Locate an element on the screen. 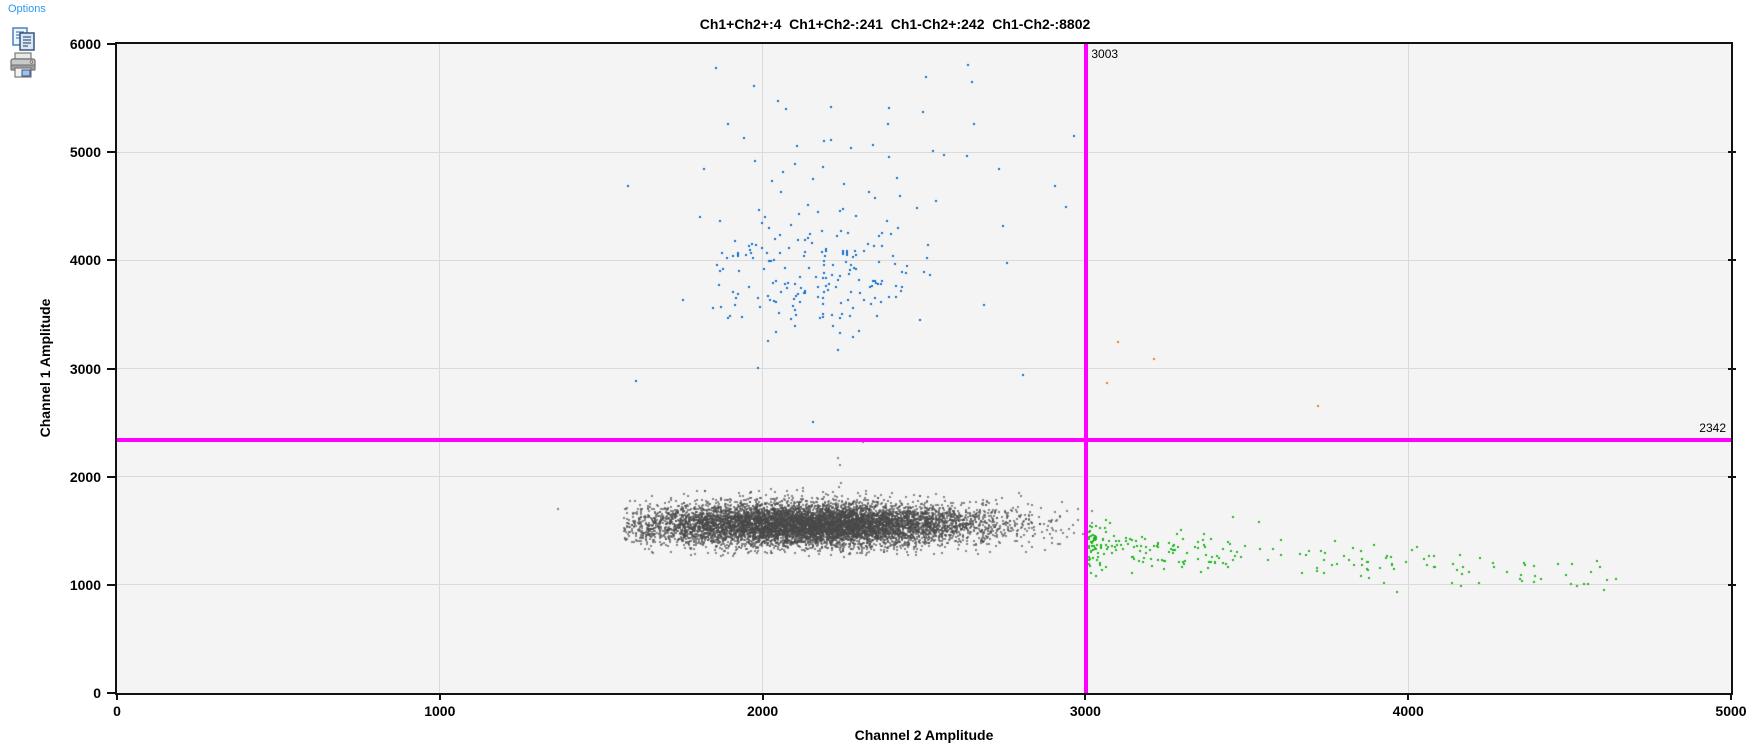  x-tick-label: 1000 is located at coordinates (440, 711).